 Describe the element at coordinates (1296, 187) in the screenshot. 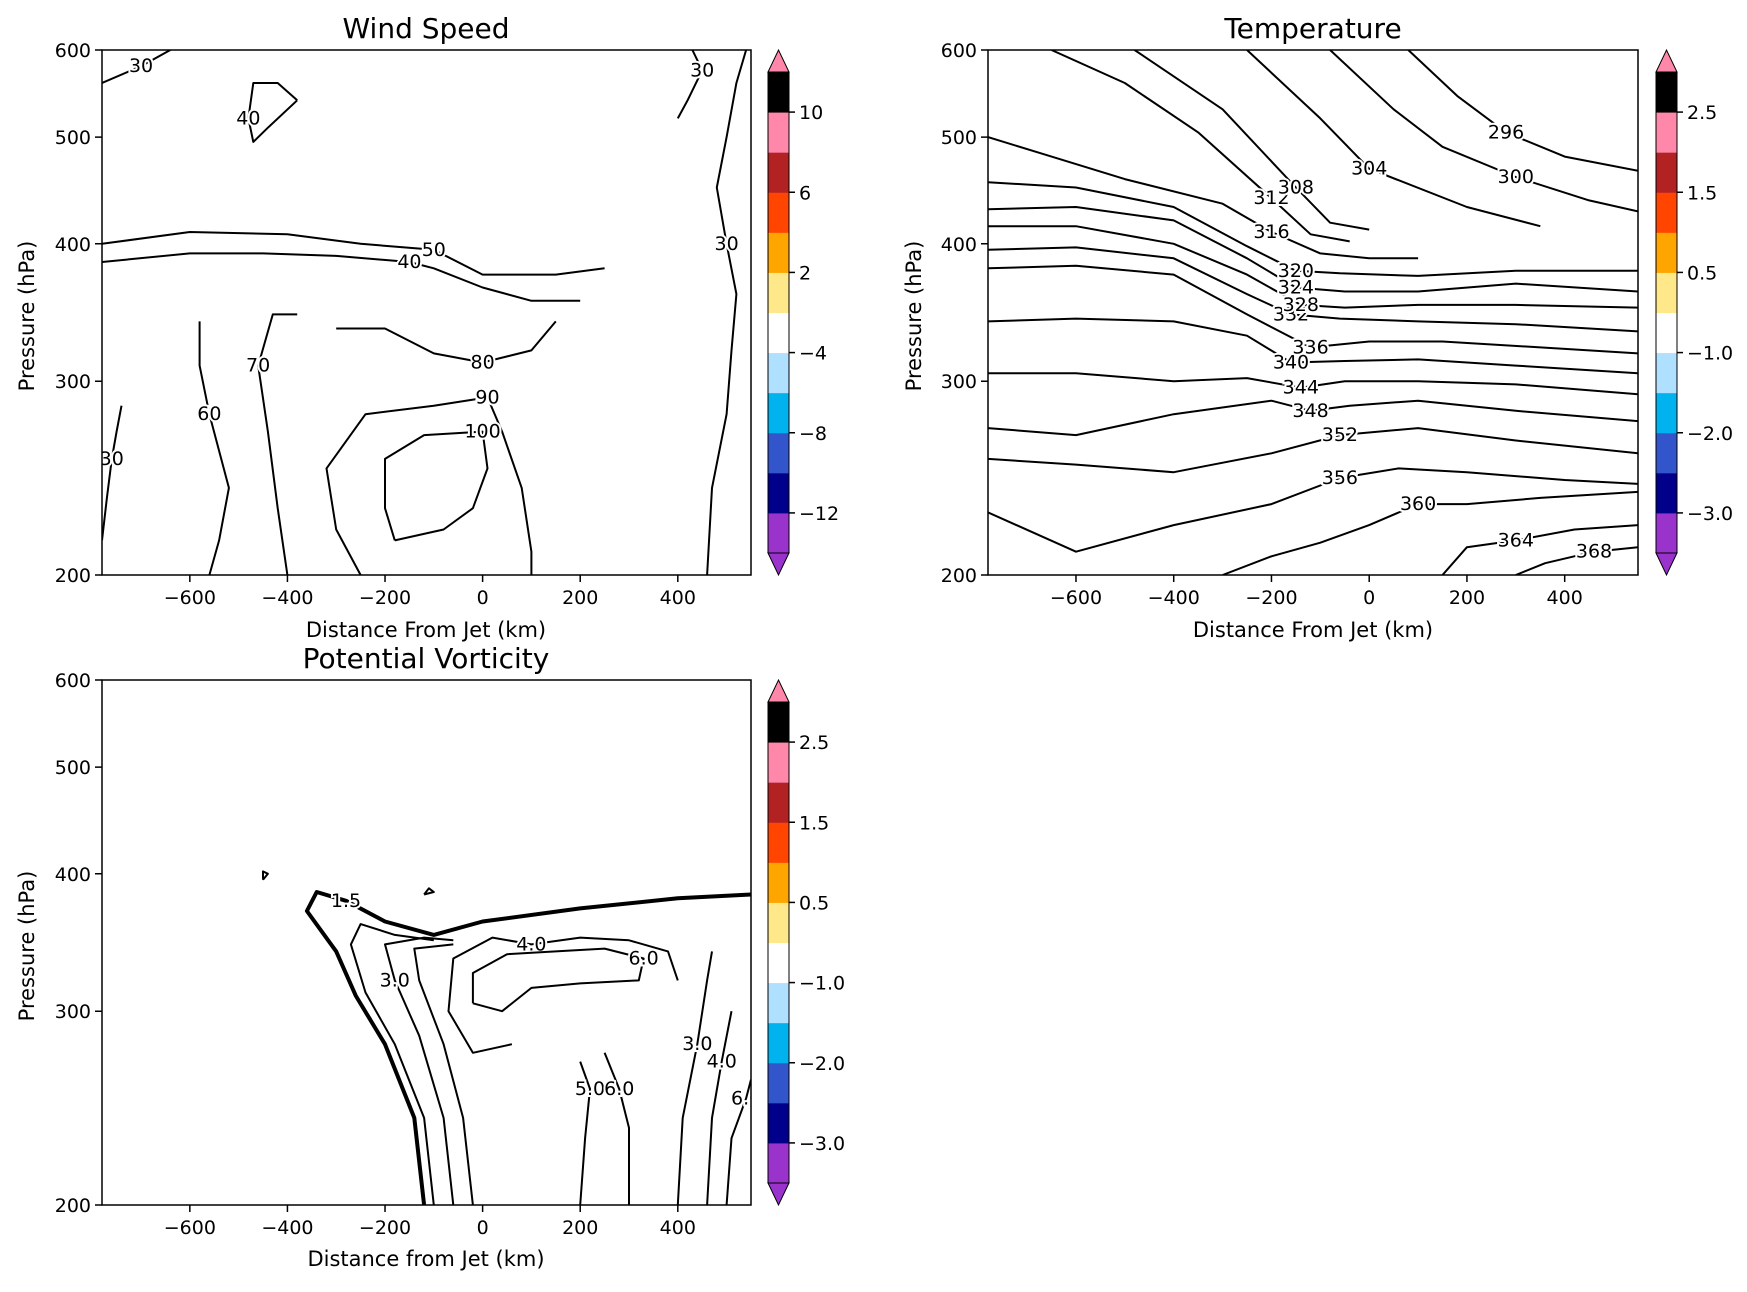

I see `contour-label: 308` at that location.